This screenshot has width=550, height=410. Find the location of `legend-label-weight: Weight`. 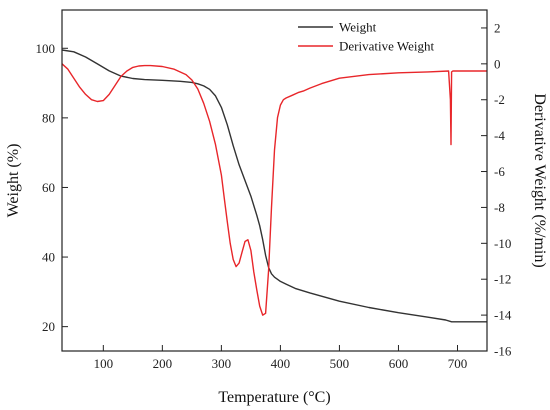

legend-label-weight: Weight is located at coordinates (358, 27).